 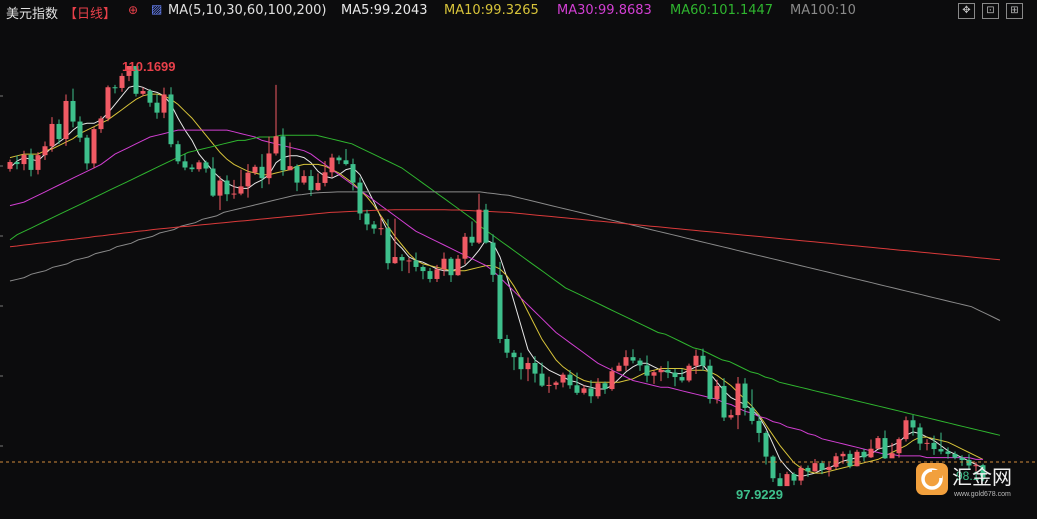 I want to click on ma100-value: MA100:10, so click(x=823, y=10).